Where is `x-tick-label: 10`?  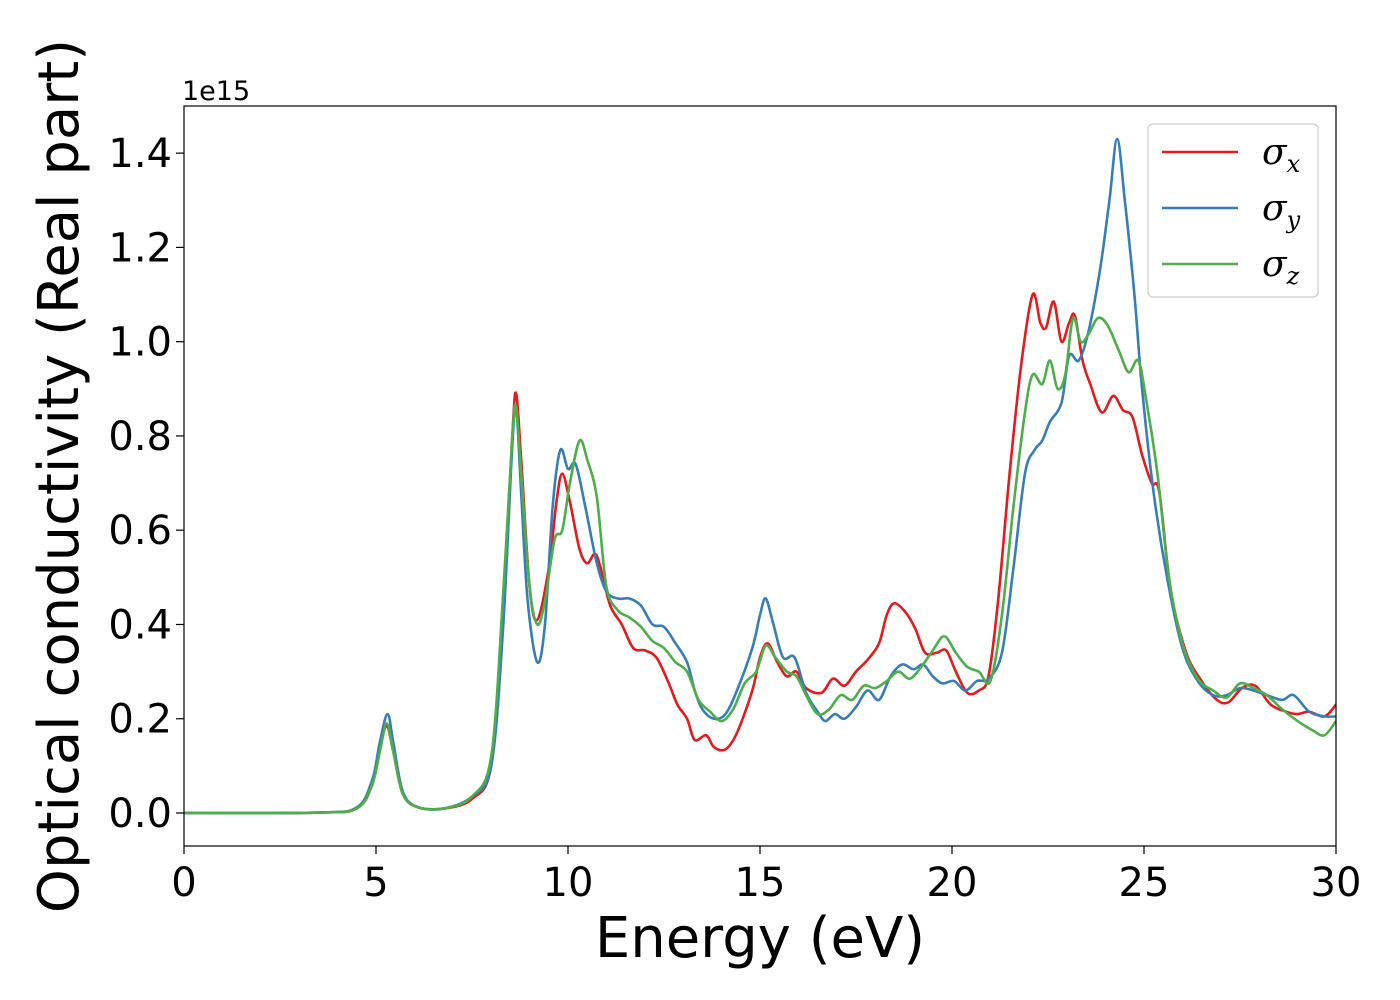 x-tick-label: 10 is located at coordinates (568, 883).